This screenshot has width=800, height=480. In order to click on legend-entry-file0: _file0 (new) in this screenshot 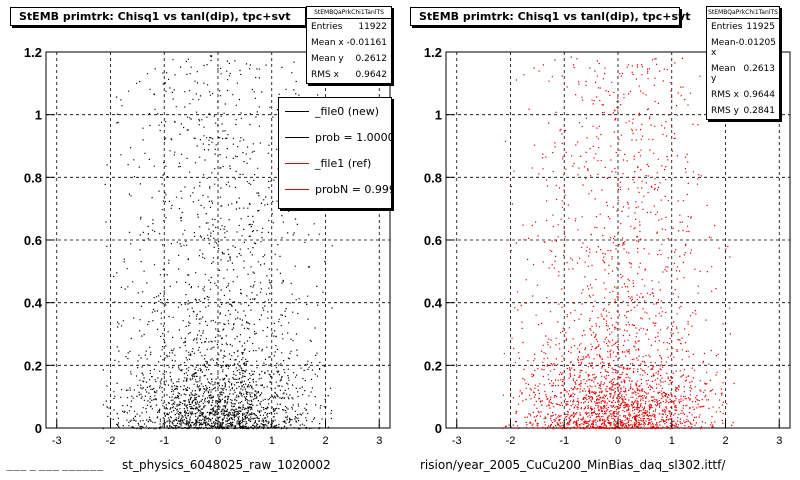, I will do `click(335, 111)`.